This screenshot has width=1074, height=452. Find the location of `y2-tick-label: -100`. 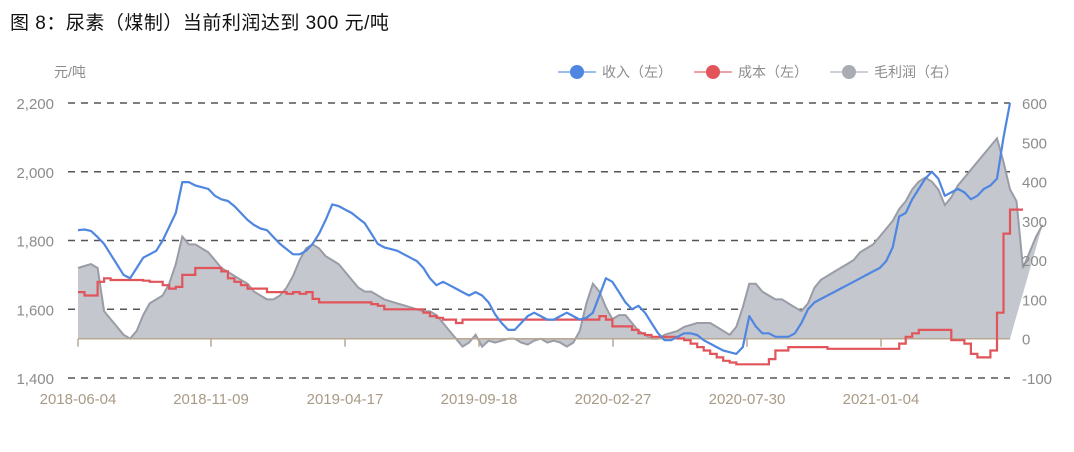

y2-tick-label: -100 is located at coordinates (1037, 379).